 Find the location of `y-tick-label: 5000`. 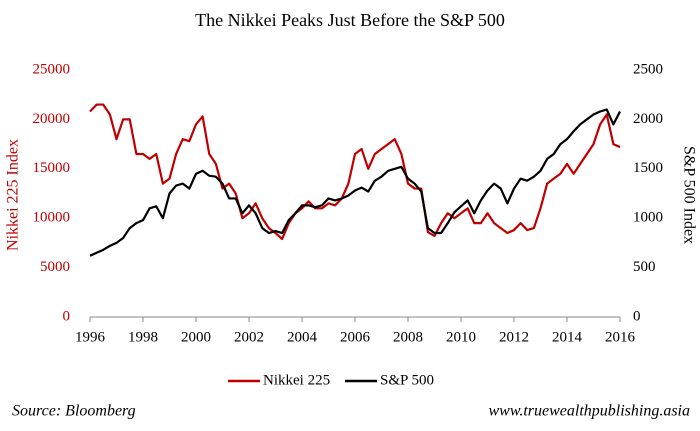

y-tick-label: 5000 is located at coordinates (55, 267).